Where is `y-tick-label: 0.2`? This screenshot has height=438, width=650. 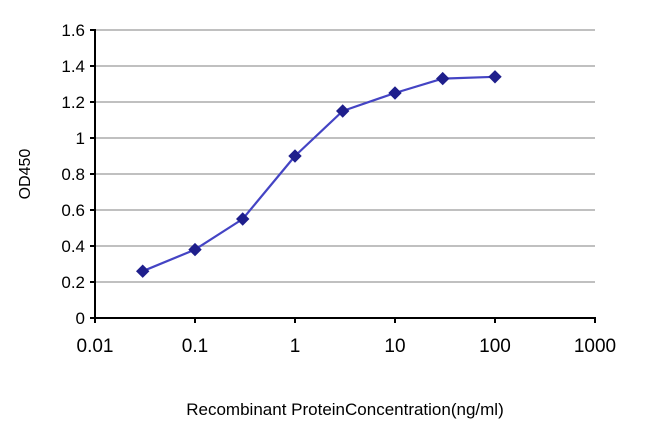 y-tick-label: 0.2 is located at coordinates (73, 282).